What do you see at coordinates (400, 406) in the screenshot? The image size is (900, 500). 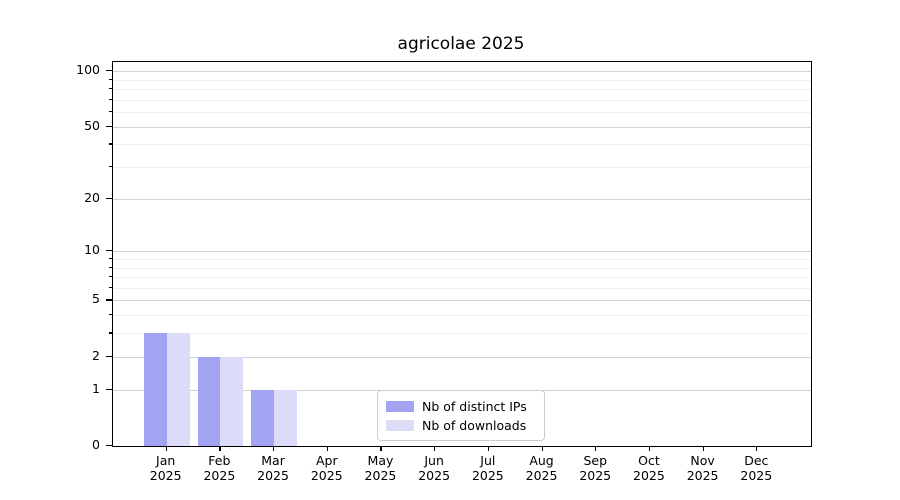 I see `legend-swatch-distinct-ips` at bounding box center [400, 406].